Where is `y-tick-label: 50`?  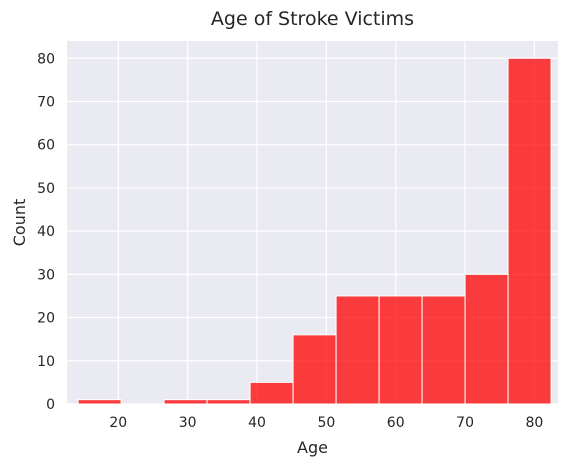
y-tick-label: 50 is located at coordinates (46, 189).